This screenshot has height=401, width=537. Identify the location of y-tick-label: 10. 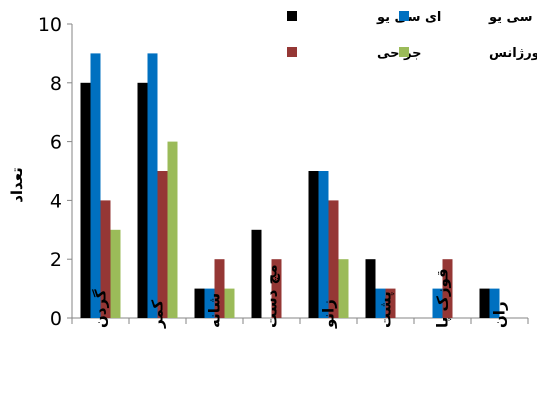
(50, 25).